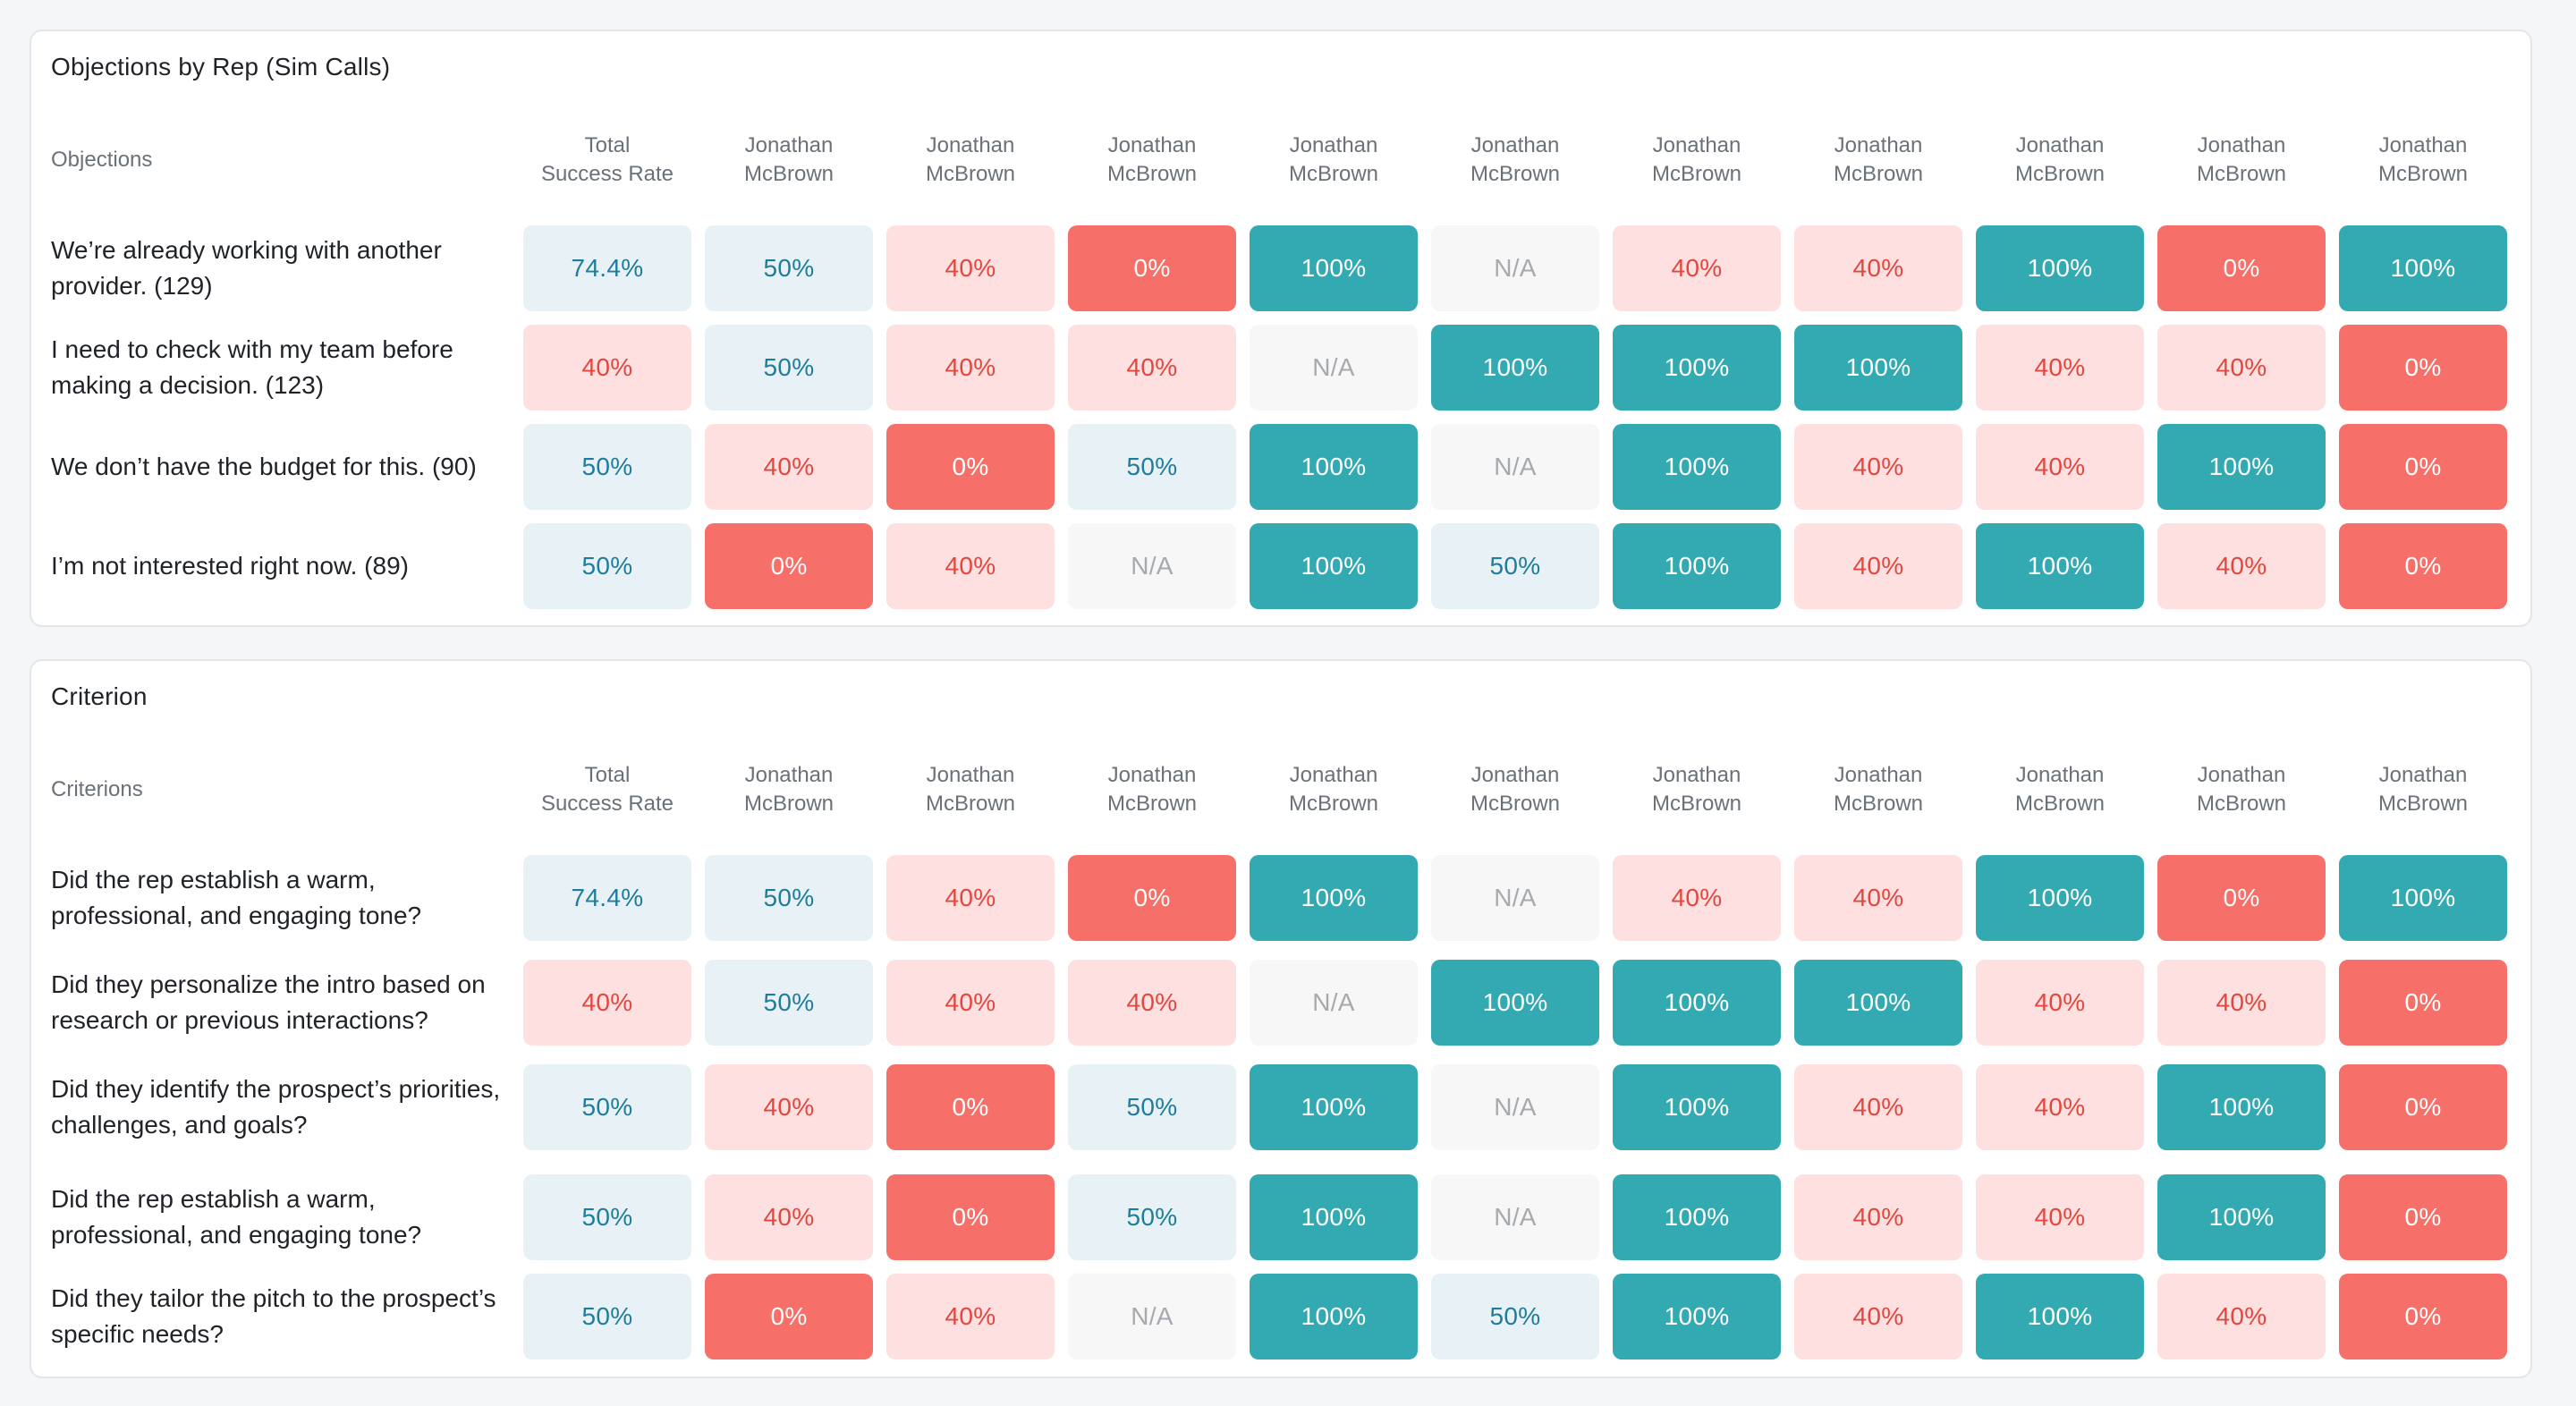  Describe the element at coordinates (1878, 159) in the screenshot. I see `column-header-rep: Jonathan McBrown` at that location.